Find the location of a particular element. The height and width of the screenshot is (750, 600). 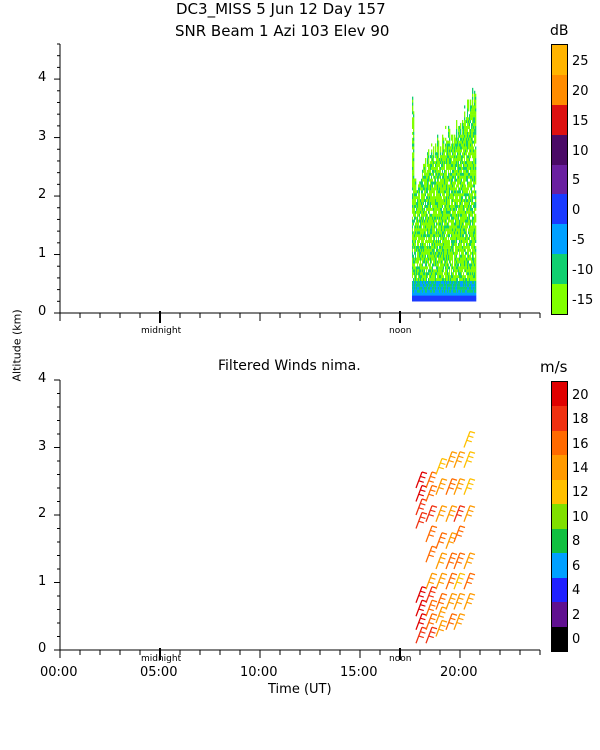

colorbar-swatch is located at coordinates (559, 565).